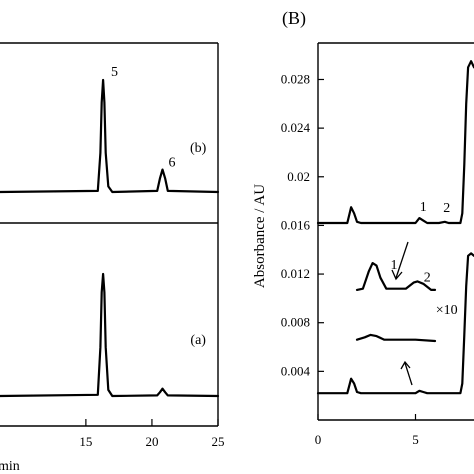 This screenshot has height=474, width=474. I want to click on a-x-tick-label: 25, so click(218, 441).